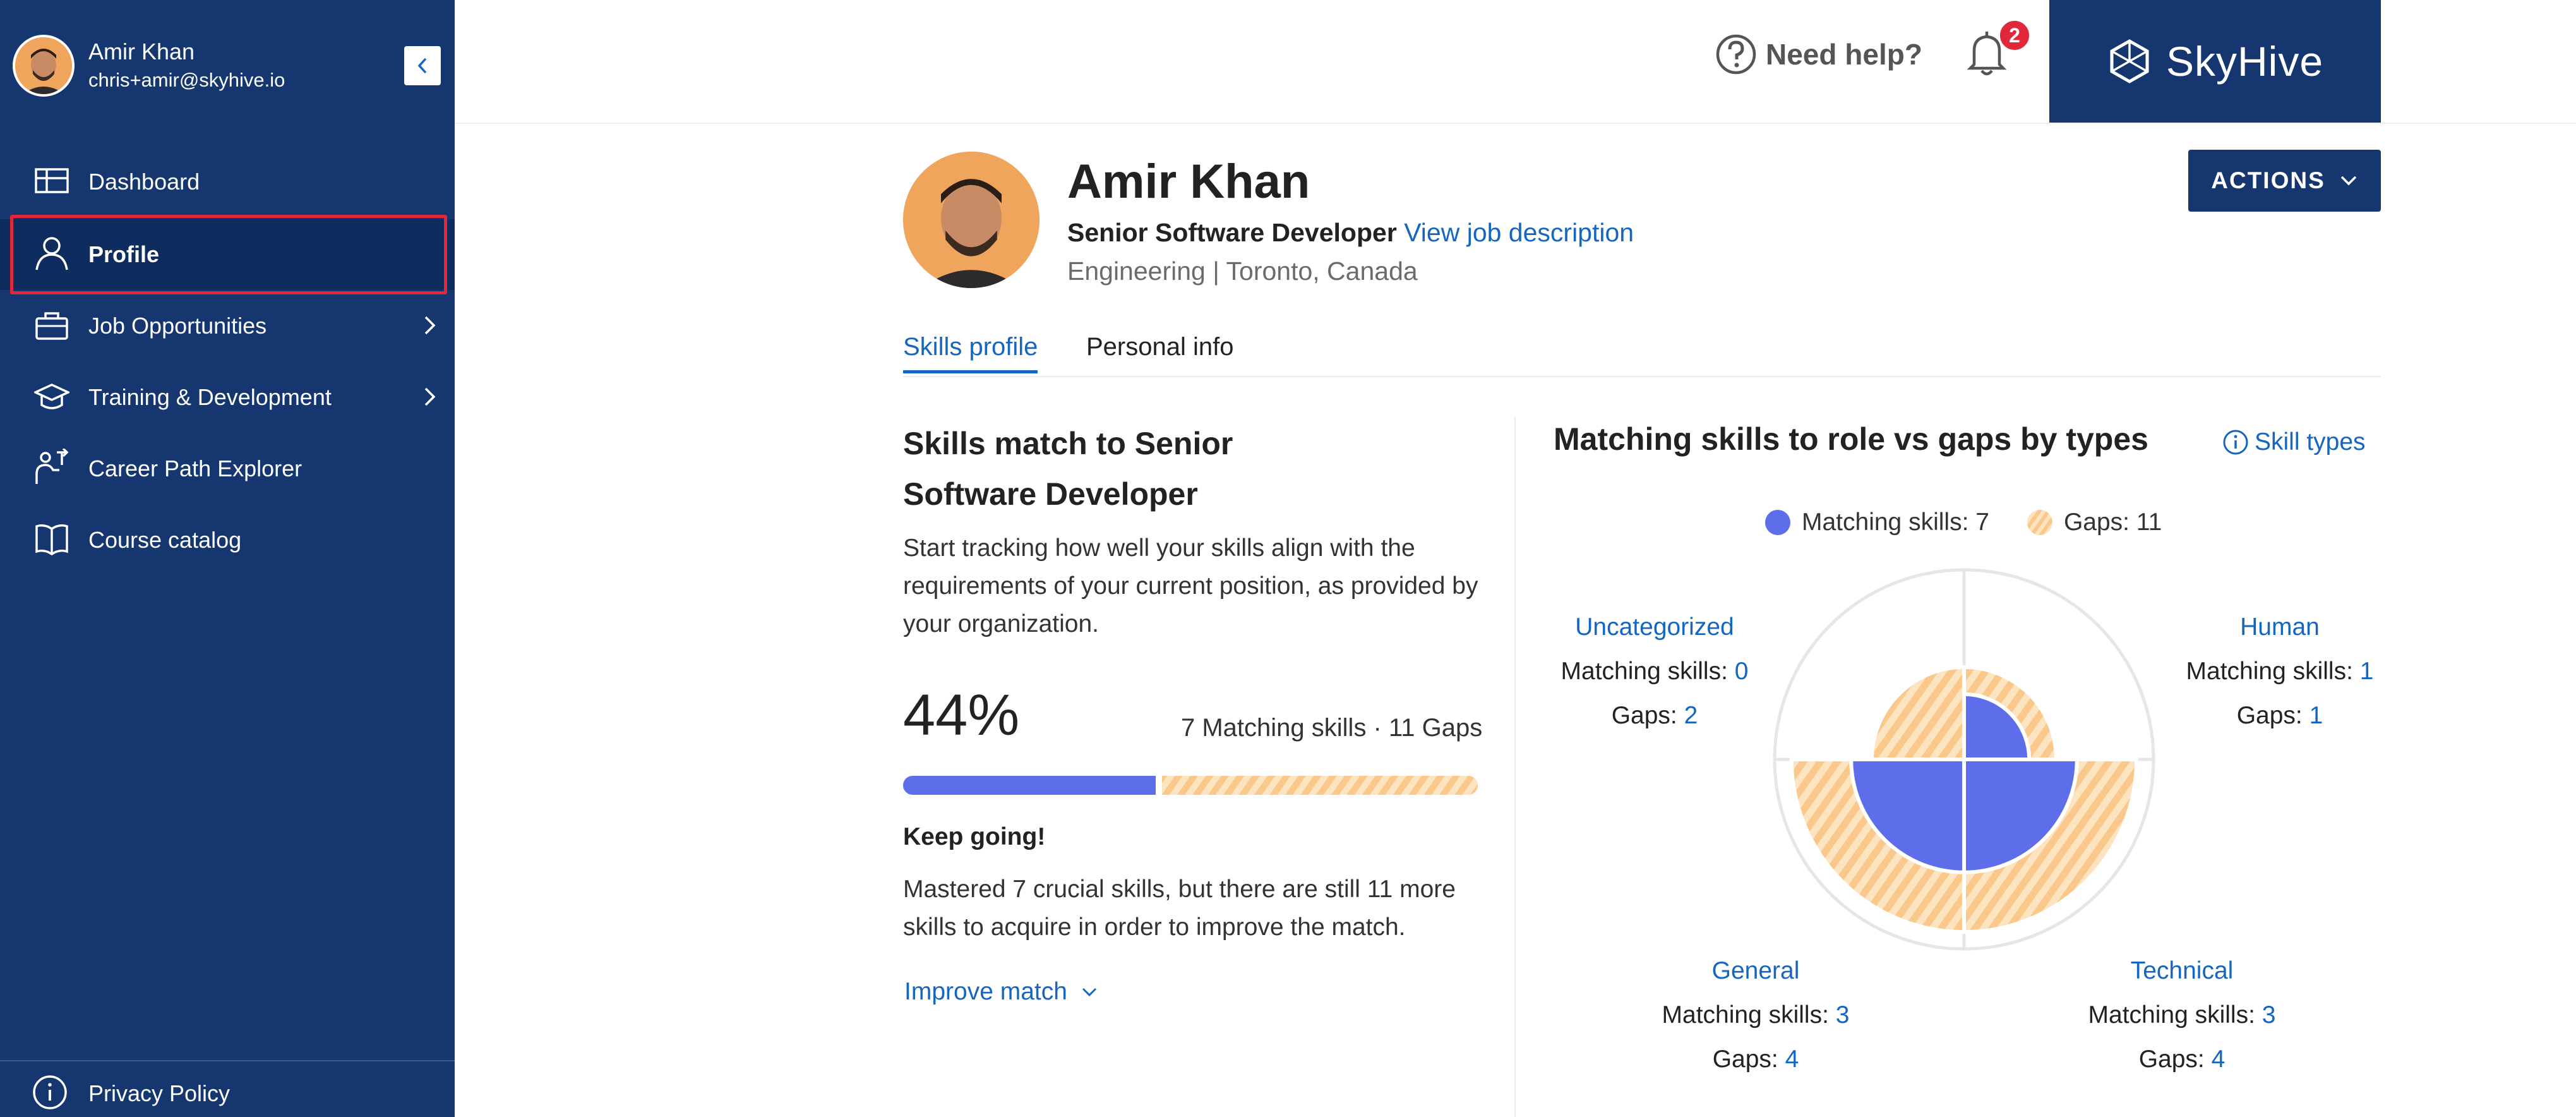 Image resolution: width=2576 pixels, height=1117 pixels. What do you see at coordinates (51, 396) in the screenshot?
I see `graduation-cap-icon` at bounding box center [51, 396].